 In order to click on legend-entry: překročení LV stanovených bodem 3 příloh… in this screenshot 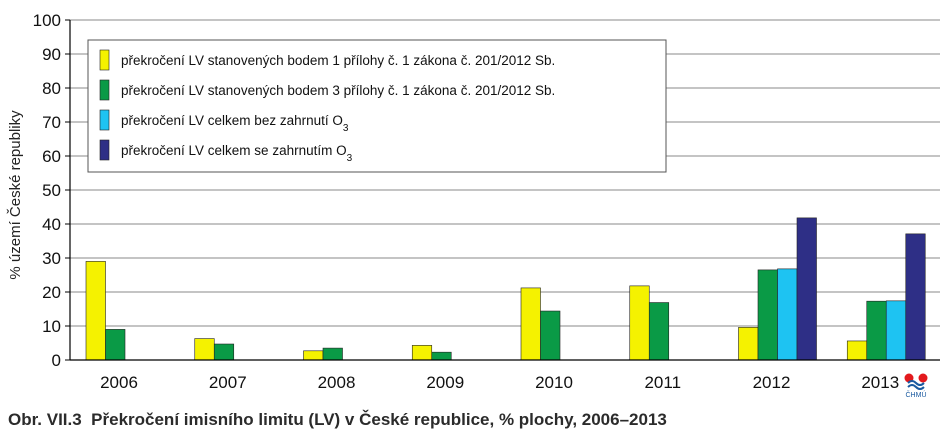, I will do `click(338, 90)`.